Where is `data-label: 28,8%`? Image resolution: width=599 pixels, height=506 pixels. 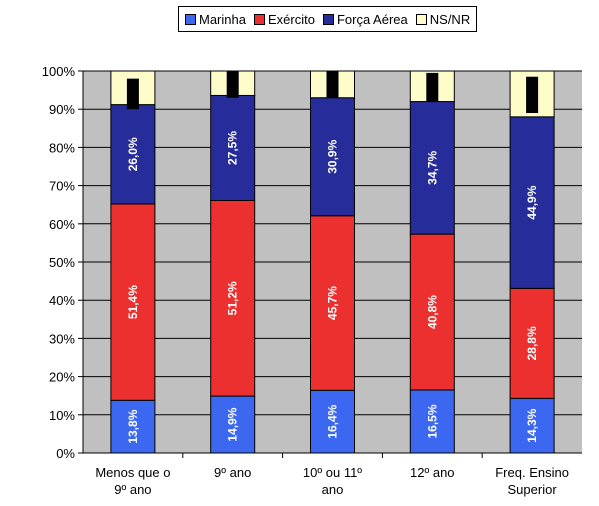 data-label: 28,8% is located at coordinates (532, 343).